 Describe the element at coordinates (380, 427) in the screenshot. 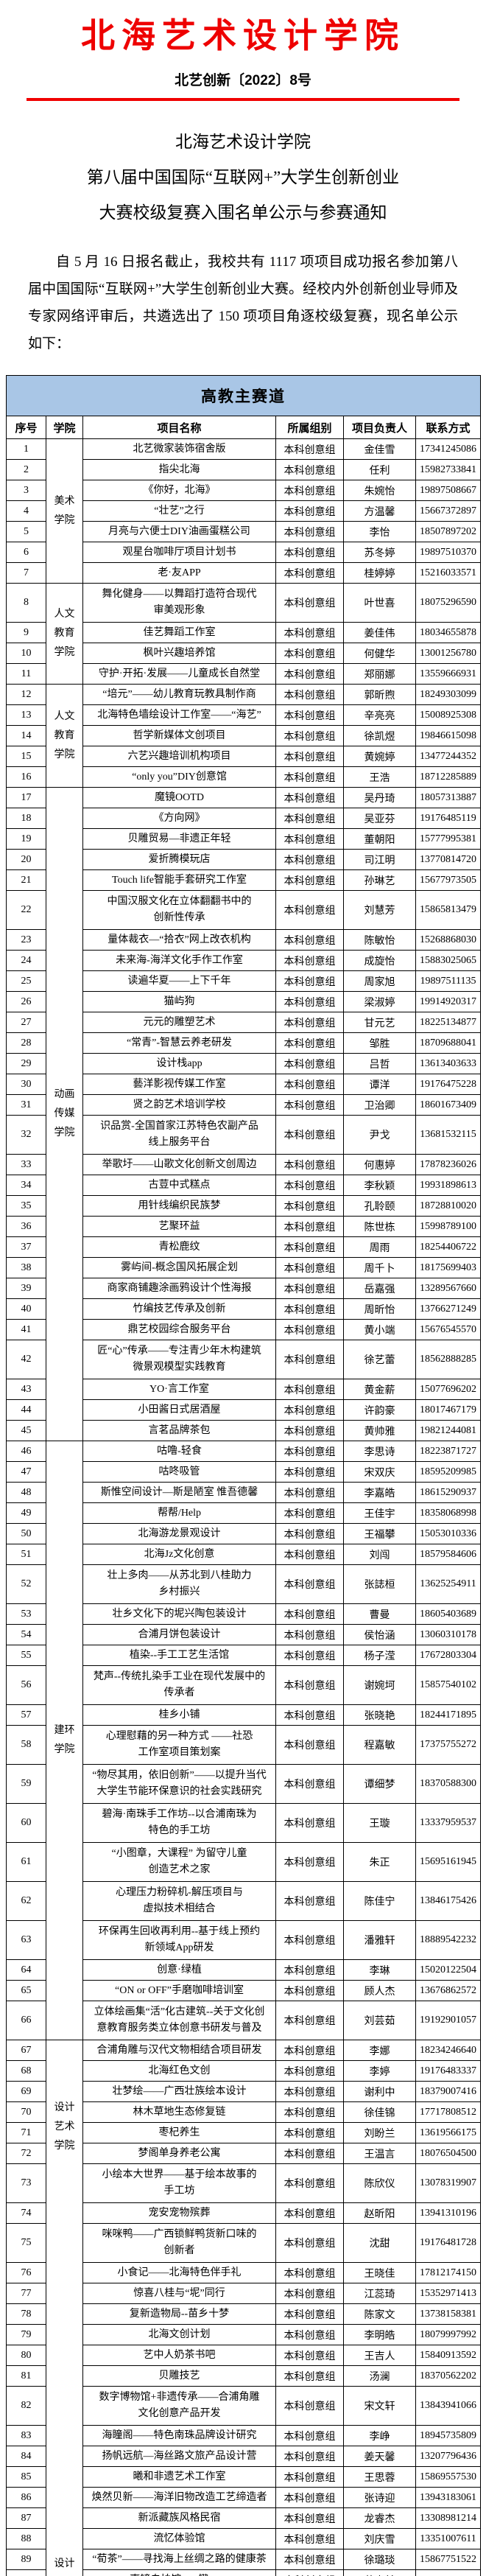

I see `column-header: 项目负责人` at that location.